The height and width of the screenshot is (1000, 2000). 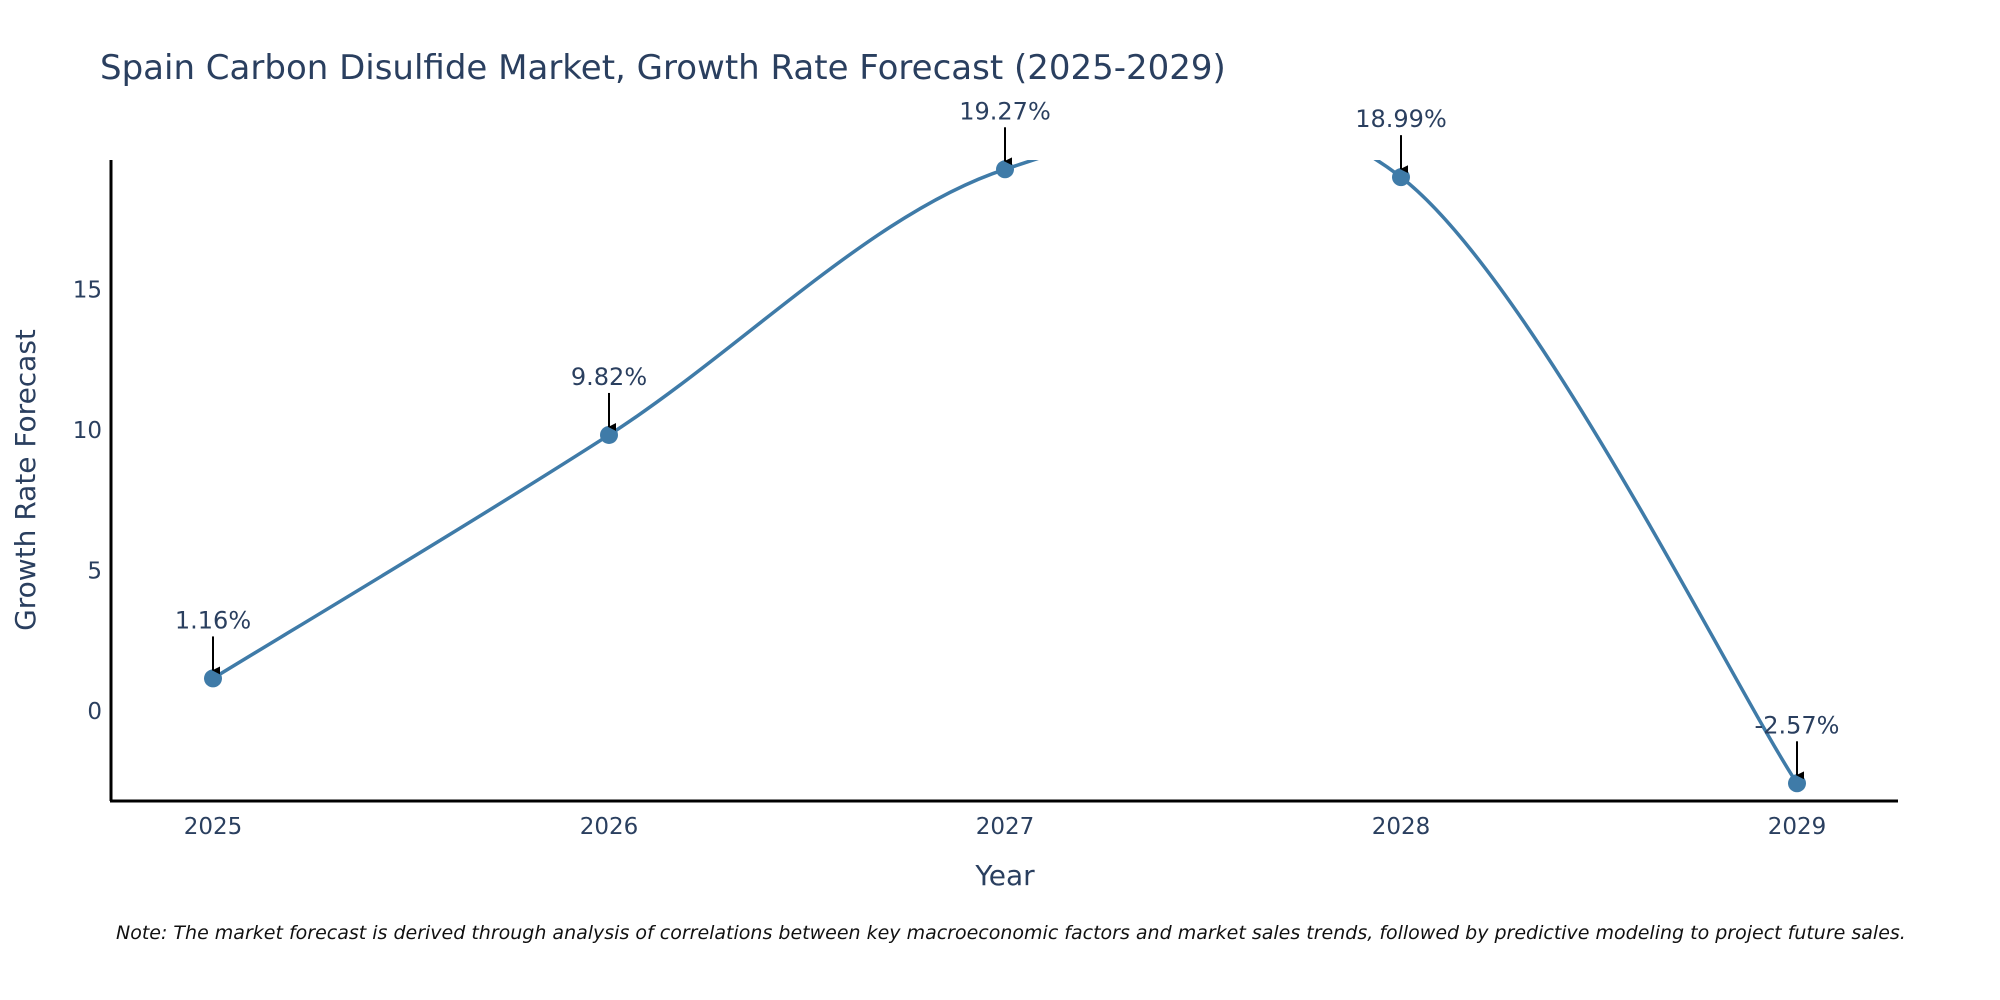 What do you see at coordinates (87, 290) in the screenshot?
I see `y-tick-label: 15` at bounding box center [87, 290].